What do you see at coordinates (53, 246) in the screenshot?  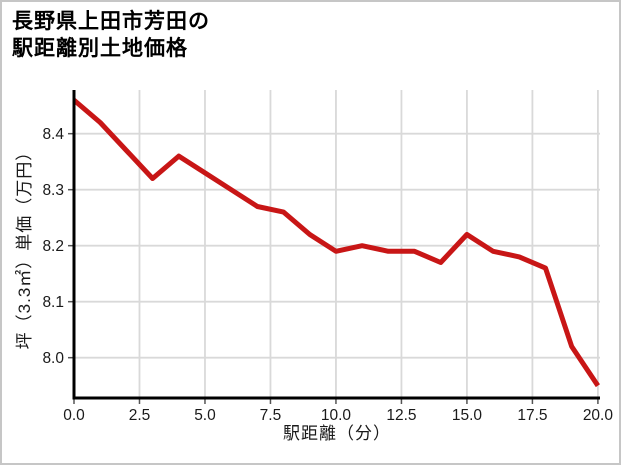 I see `y-tick-label: 8.2` at bounding box center [53, 246].